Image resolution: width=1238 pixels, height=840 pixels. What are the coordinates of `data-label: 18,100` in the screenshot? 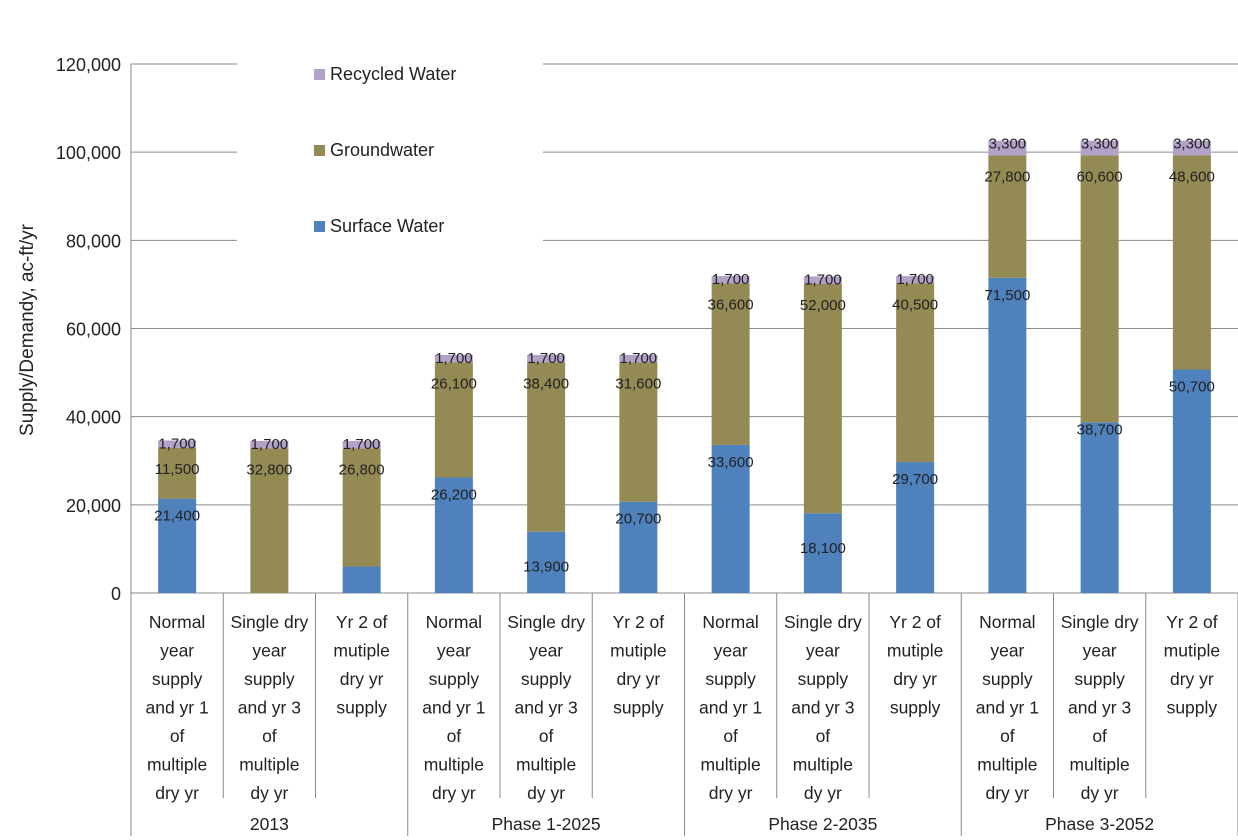 It's located at (823, 548).